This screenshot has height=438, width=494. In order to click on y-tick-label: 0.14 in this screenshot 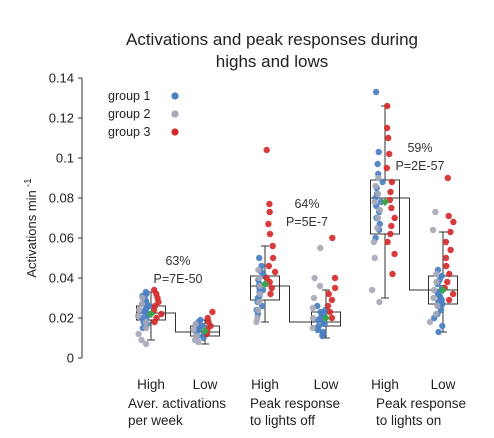, I will do `click(61, 78)`.